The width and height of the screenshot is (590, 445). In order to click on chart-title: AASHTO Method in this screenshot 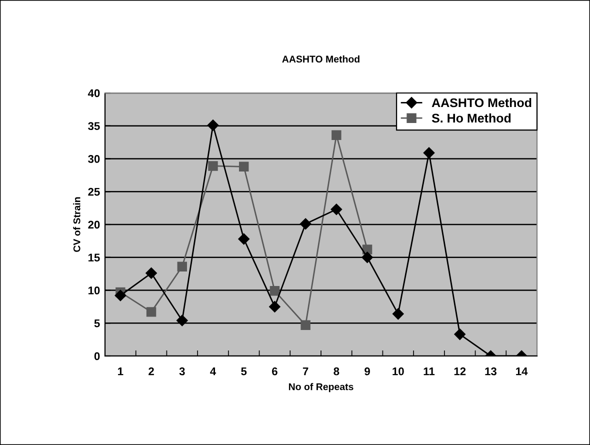, I will do `click(321, 59)`.